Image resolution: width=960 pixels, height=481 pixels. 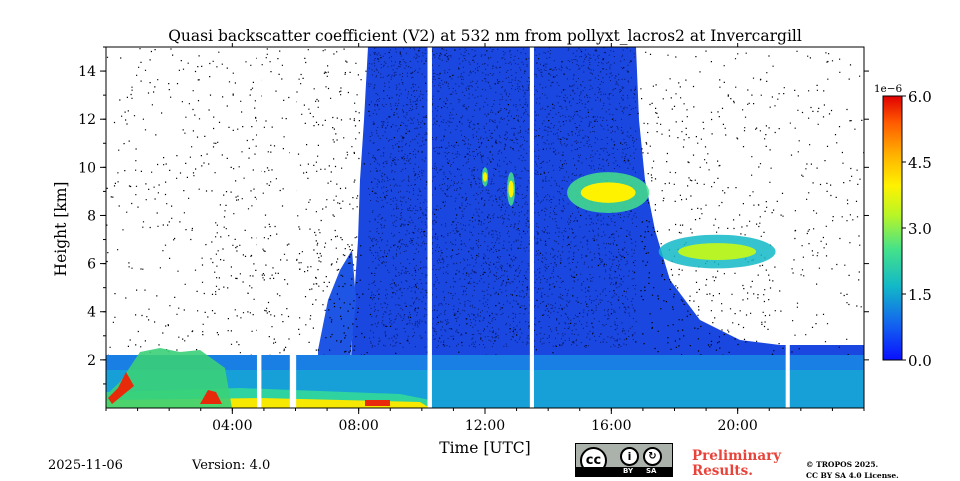 What do you see at coordinates (87, 120) in the screenshot?
I see `y-tick-label: 12` at bounding box center [87, 120].